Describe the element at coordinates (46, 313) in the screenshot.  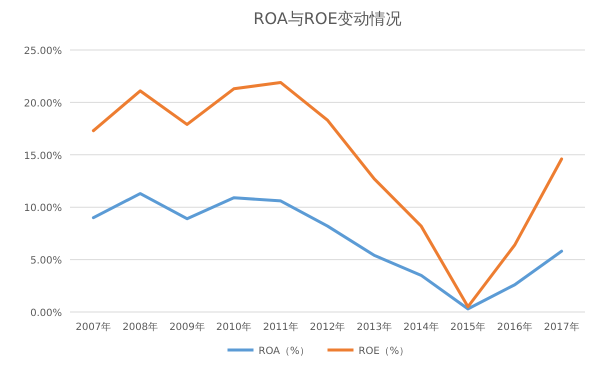
I see `y-tick-label: 0.00%` at that location.